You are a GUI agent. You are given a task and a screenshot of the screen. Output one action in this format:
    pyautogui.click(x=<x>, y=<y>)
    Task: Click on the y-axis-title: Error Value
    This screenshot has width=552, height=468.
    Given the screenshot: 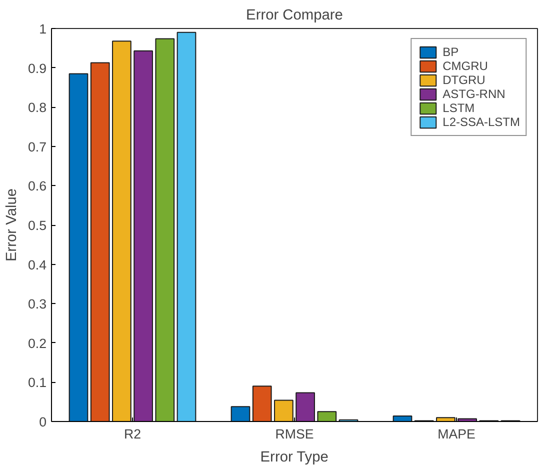 What is the action you would take?
    pyautogui.click(x=12, y=225)
    